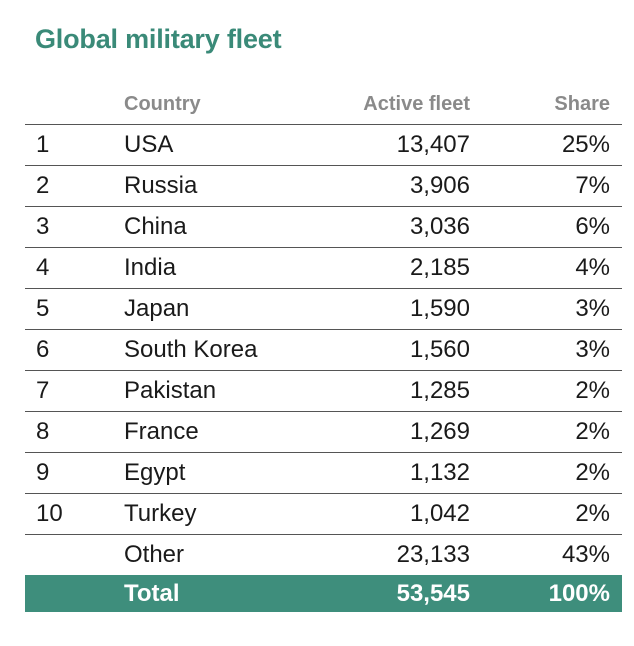 The width and height of the screenshot is (634, 646). What do you see at coordinates (387, 350) in the screenshot?
I see `active-fleet-cell: 1,560` at bounding box center [387, 350].